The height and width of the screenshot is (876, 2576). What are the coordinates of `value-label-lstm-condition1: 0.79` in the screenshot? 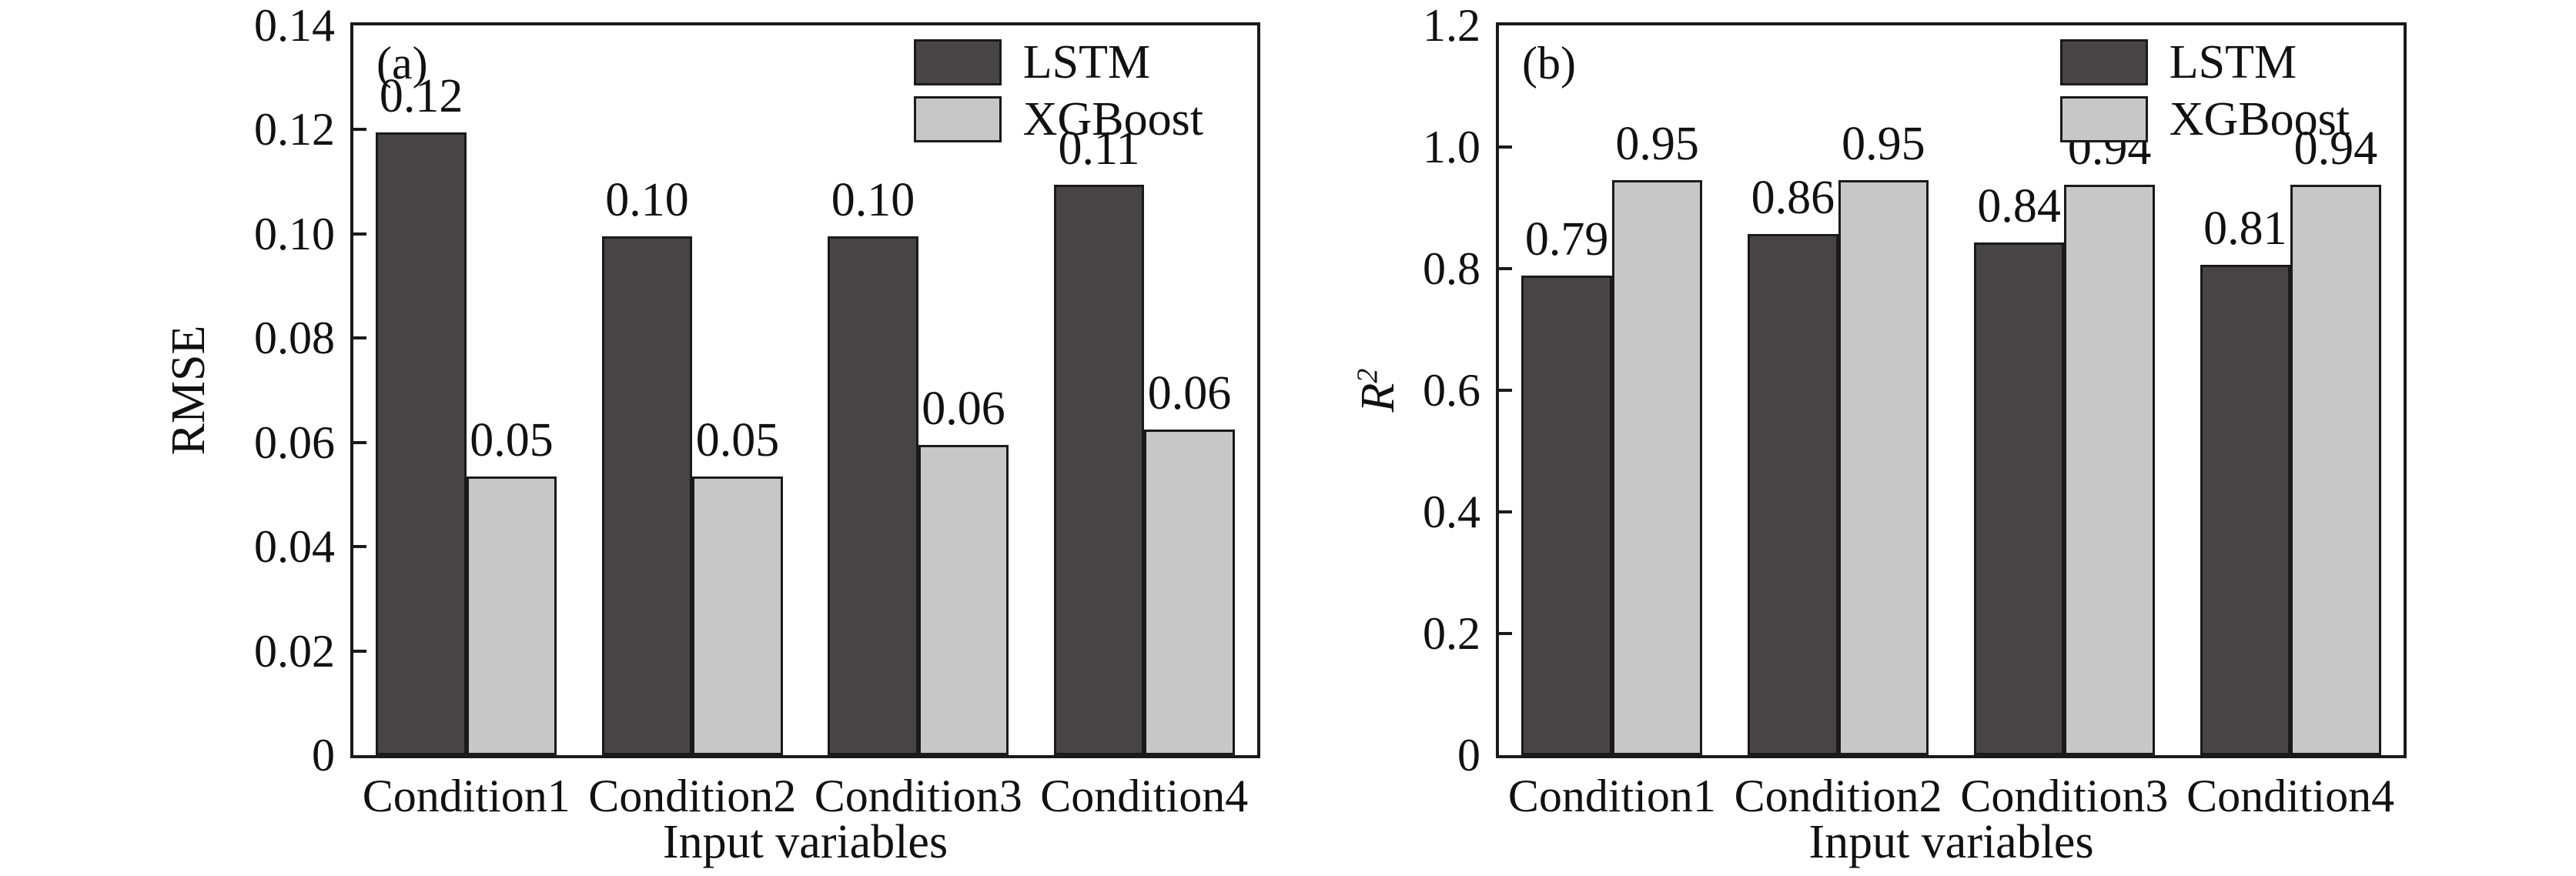 It's located at (1566, 240).